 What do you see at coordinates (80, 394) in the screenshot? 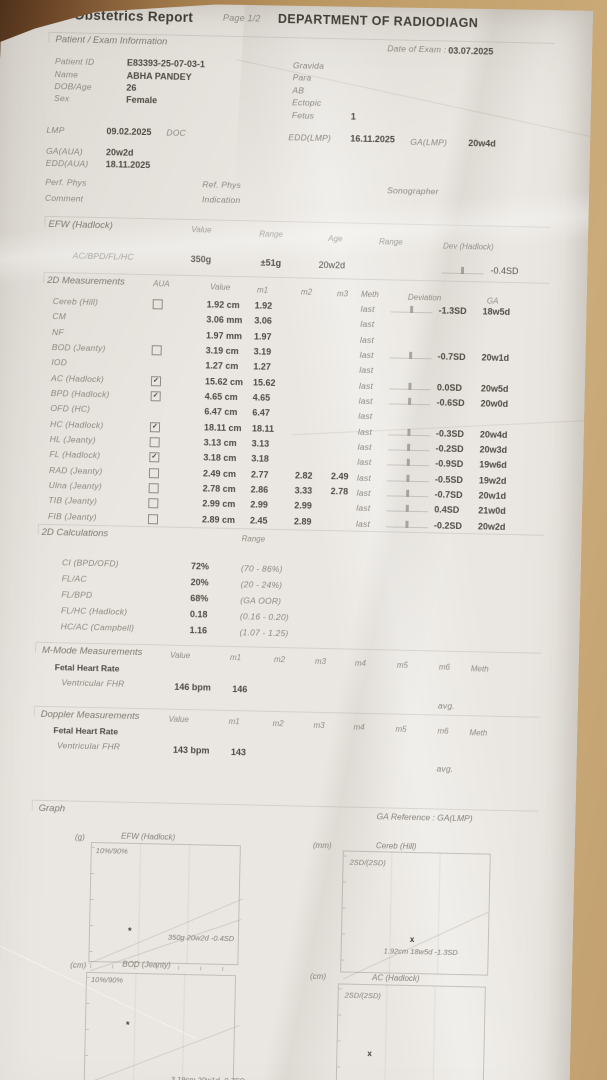
I see `measurement-label: BPD (Hadlock)` at bounding box center [80, 394].